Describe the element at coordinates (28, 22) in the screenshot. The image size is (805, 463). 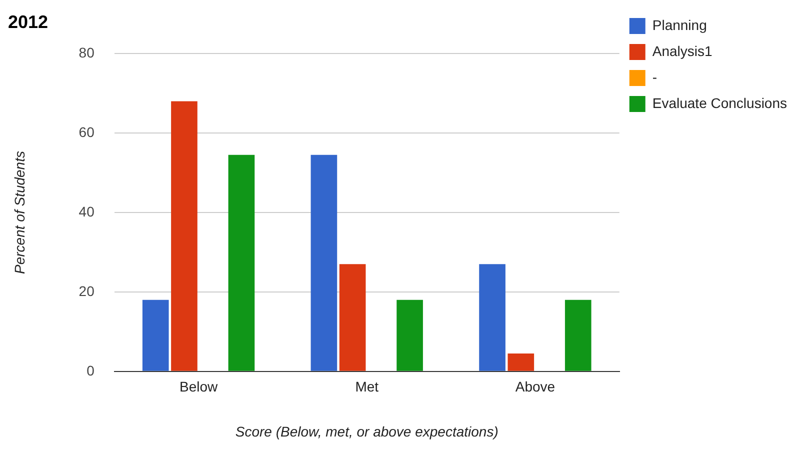
I see `chart-title: 2012` at that location.